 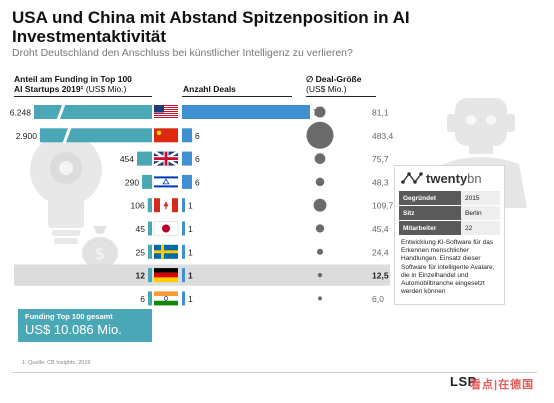 What do you see at coordinates (190, 276) in the screenshot?
I see `deals-label-7: 1` at bounding box center [190, 276].